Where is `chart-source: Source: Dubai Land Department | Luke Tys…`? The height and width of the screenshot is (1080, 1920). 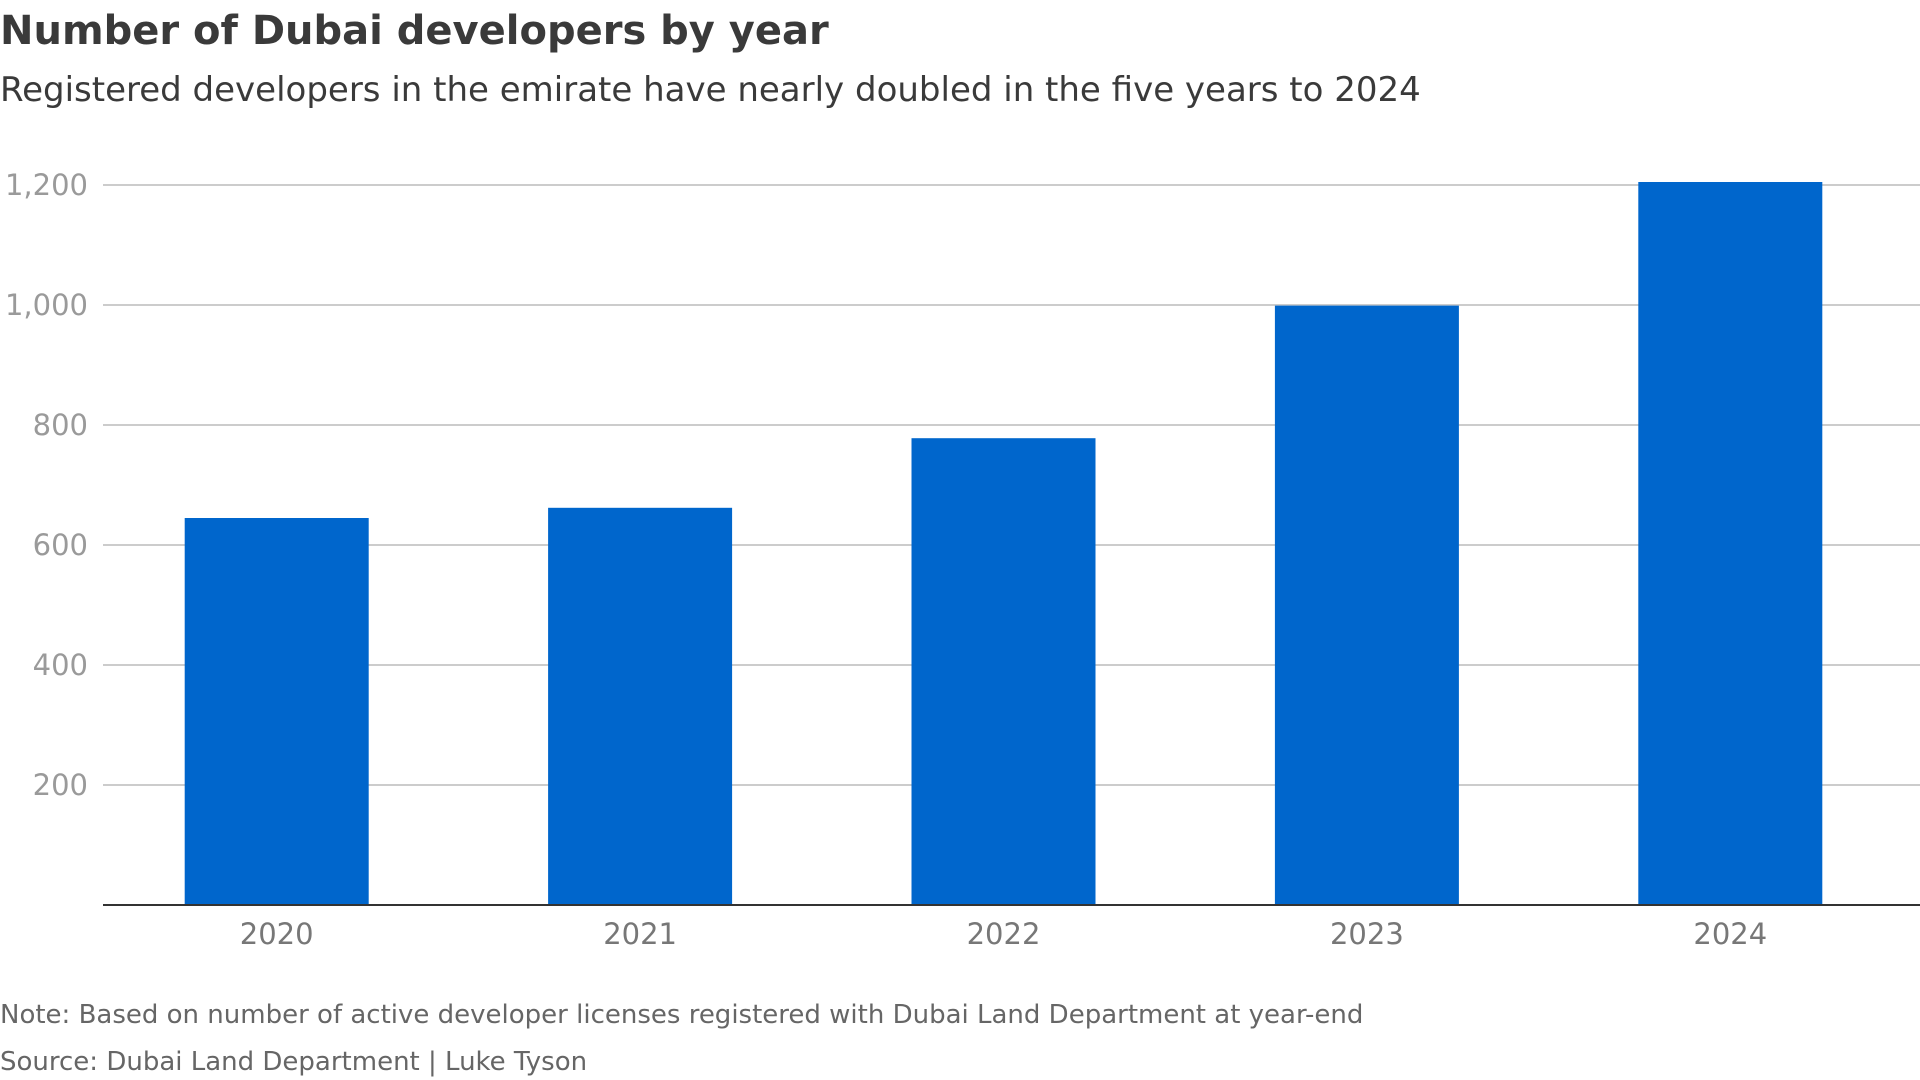 chart-source: Source: Dubai Land Department | Luke Tys… is located at coordinates (294, 1062).